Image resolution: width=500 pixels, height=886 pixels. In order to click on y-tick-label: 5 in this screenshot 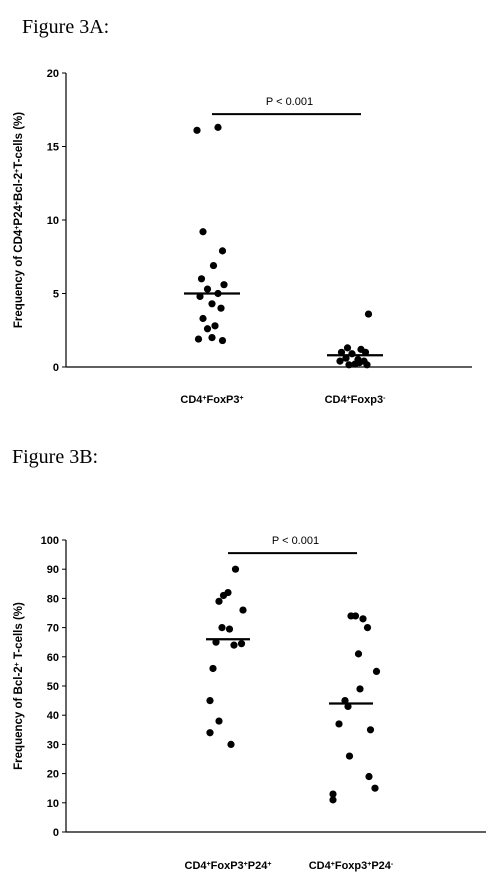, I will do `click(56, 295)`.